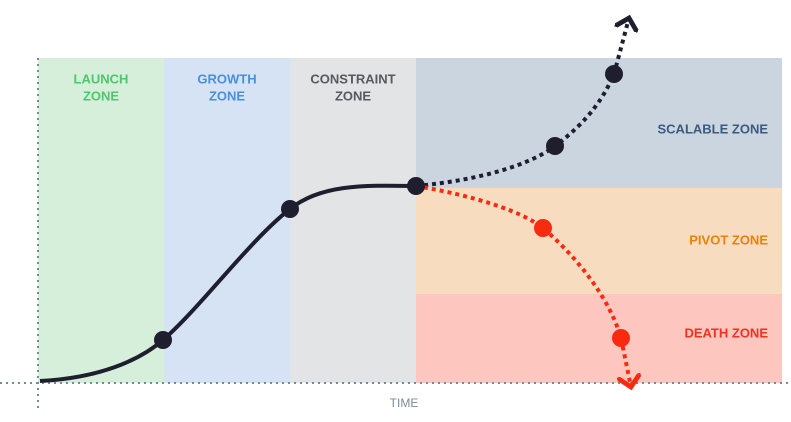  I want to click on zone-label: PIVOT ZONE, so click(728, 239).